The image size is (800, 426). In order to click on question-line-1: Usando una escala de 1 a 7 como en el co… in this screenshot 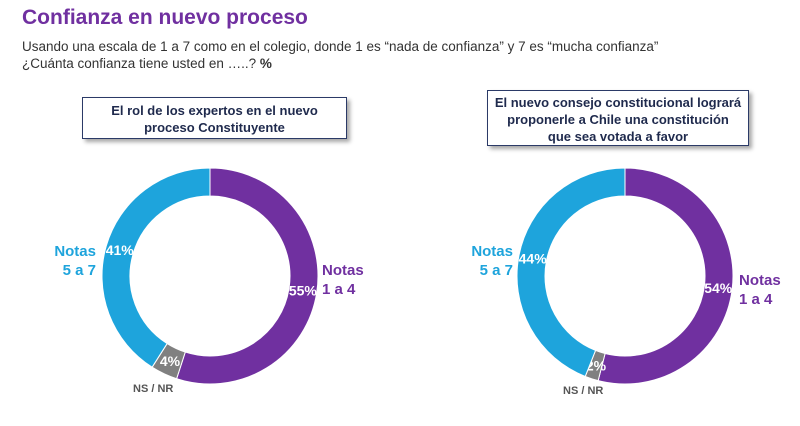, I will do `click(340, 46)`.